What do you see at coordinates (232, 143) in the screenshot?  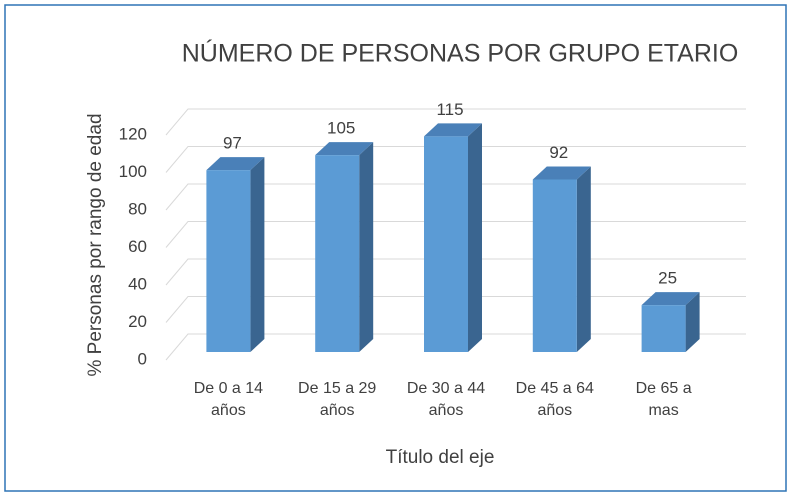 I see `data-label: 97` at bounding box center [232, 143].